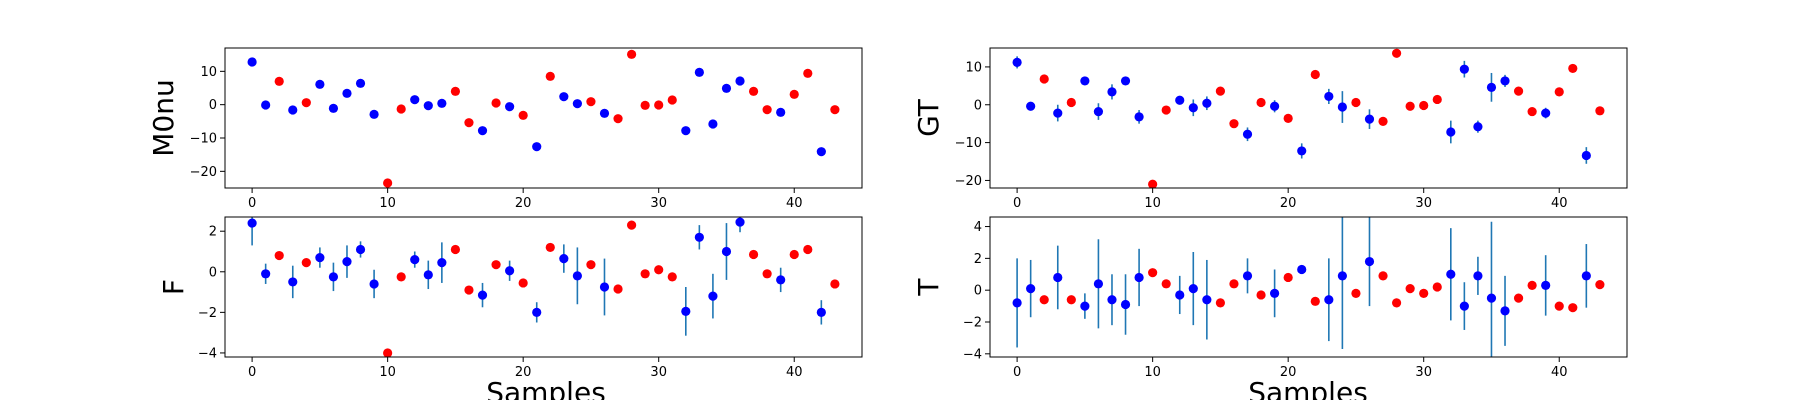 This screenshot has height=400, width=1800. I want to click on x-tick-label-gt: 0, so click(1017, 203).